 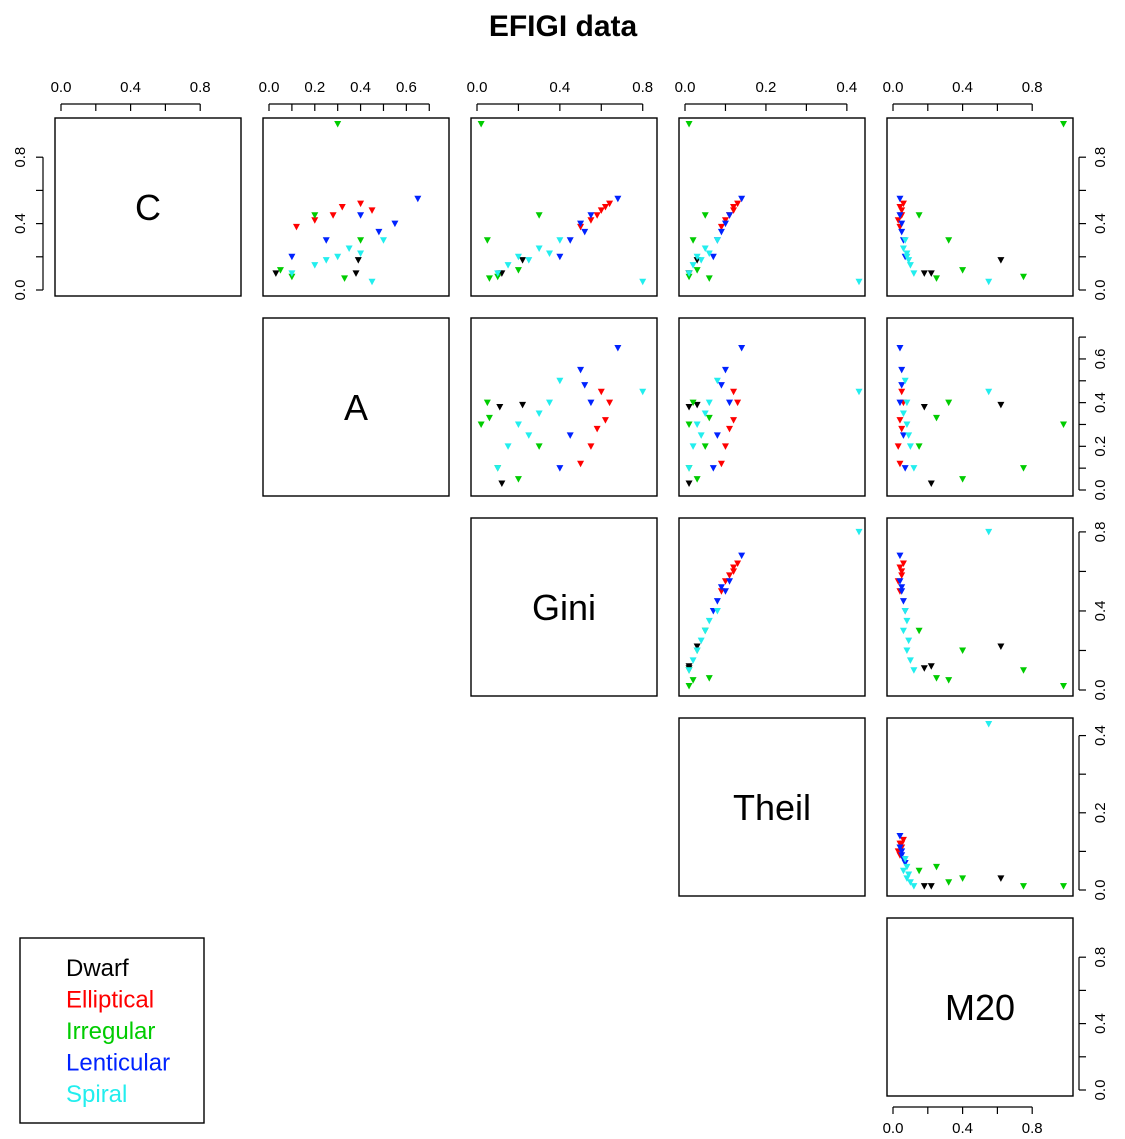 I want to click on top-axis-m20: 0.0 0.4 0.8, so click(x=963, y=95).